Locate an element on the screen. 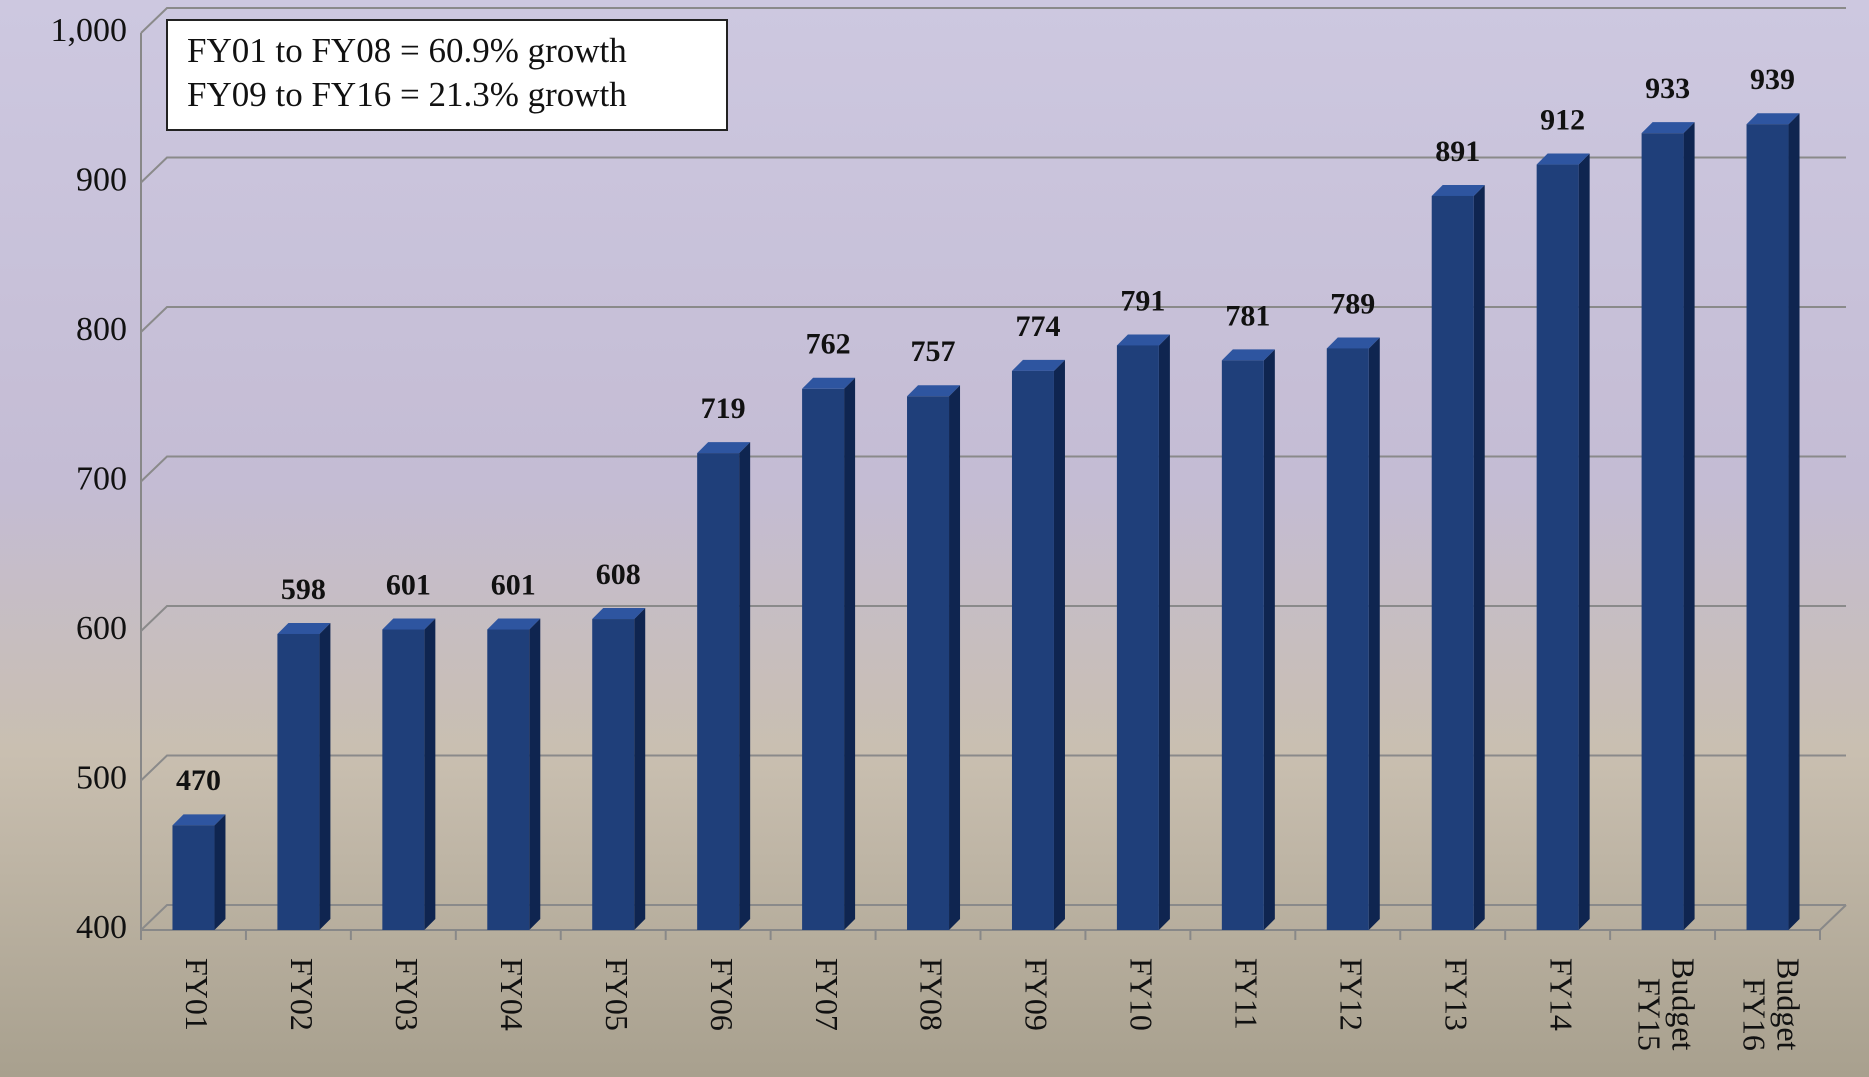 This screenshot has height=1077, width=1869. x-tick-label: FY12 is located at coordinates (1351, 994).